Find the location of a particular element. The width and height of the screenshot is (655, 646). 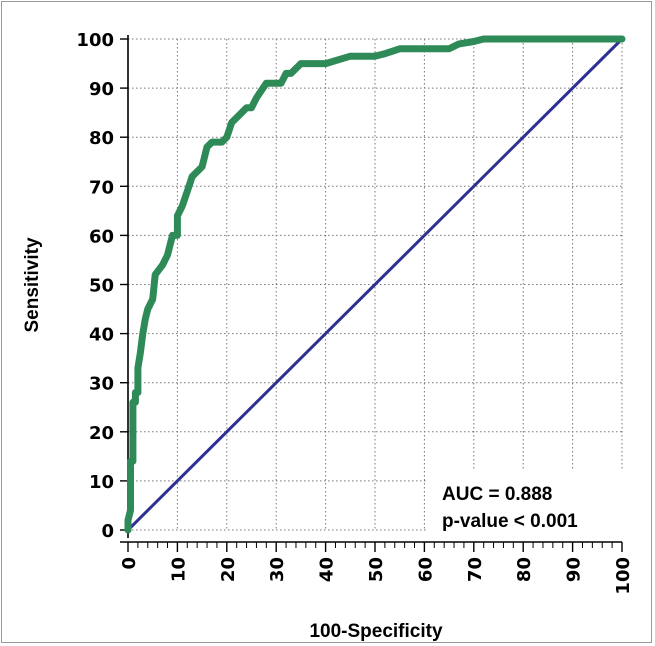

x-tick-label: 20 is located at coordinates (228, 569).